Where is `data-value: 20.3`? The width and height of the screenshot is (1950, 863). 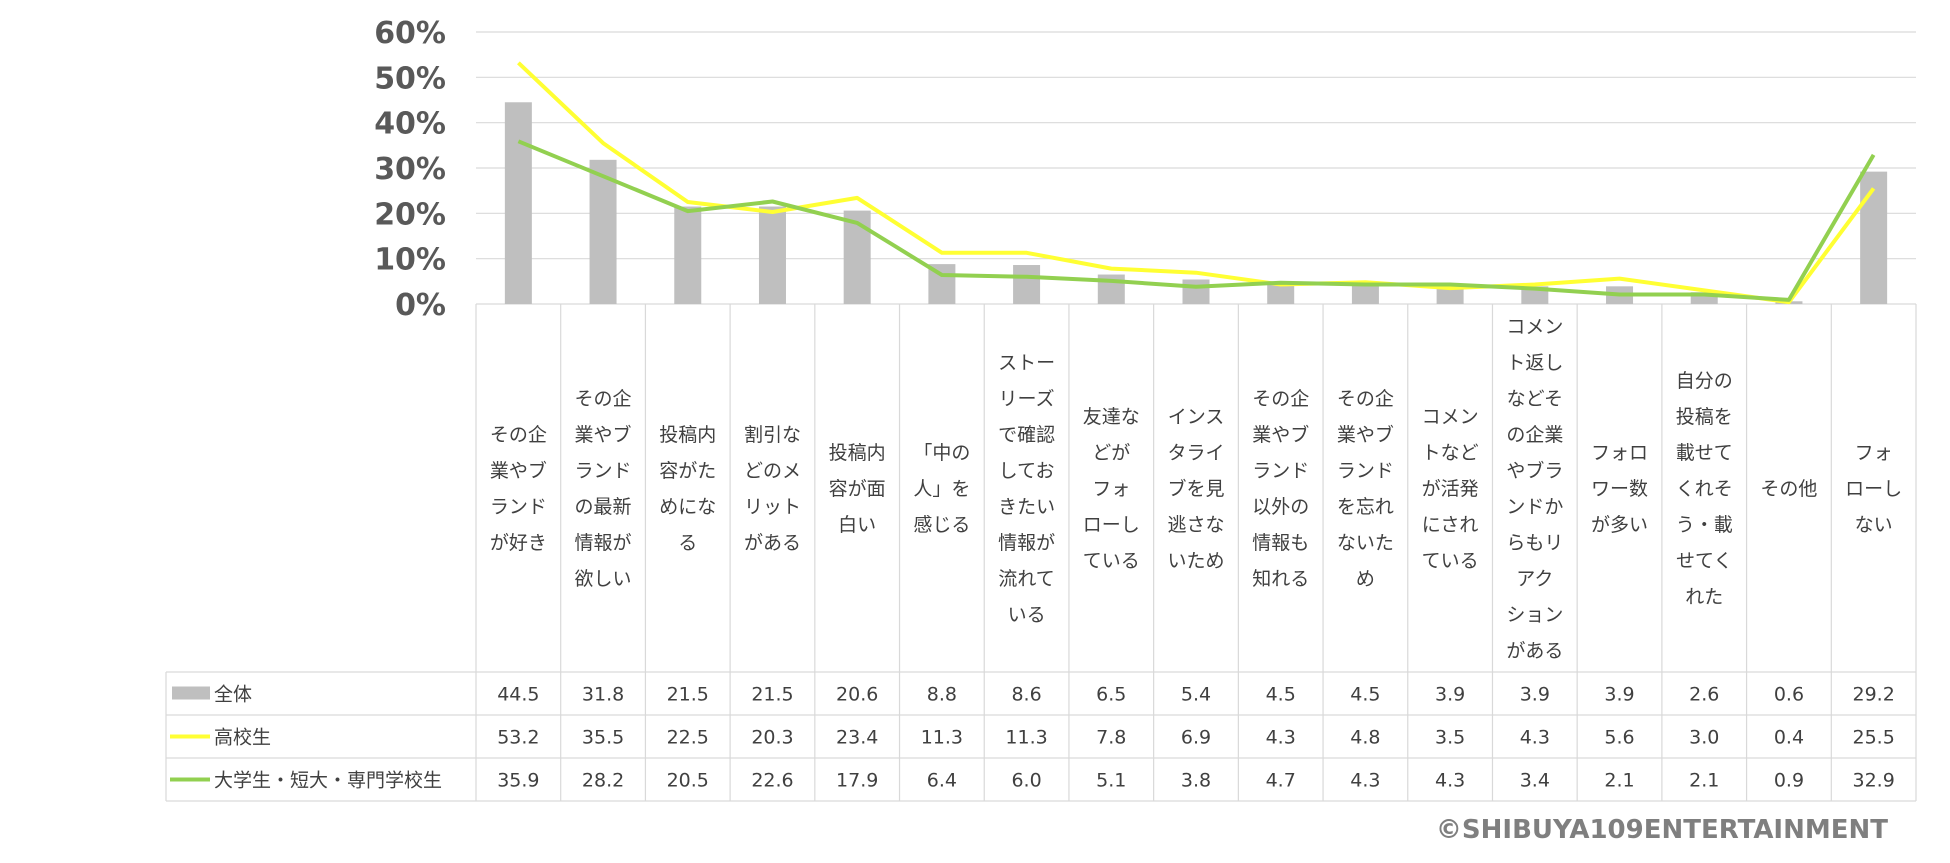 data-value: 20.3 is located at coordinates (772, 738).